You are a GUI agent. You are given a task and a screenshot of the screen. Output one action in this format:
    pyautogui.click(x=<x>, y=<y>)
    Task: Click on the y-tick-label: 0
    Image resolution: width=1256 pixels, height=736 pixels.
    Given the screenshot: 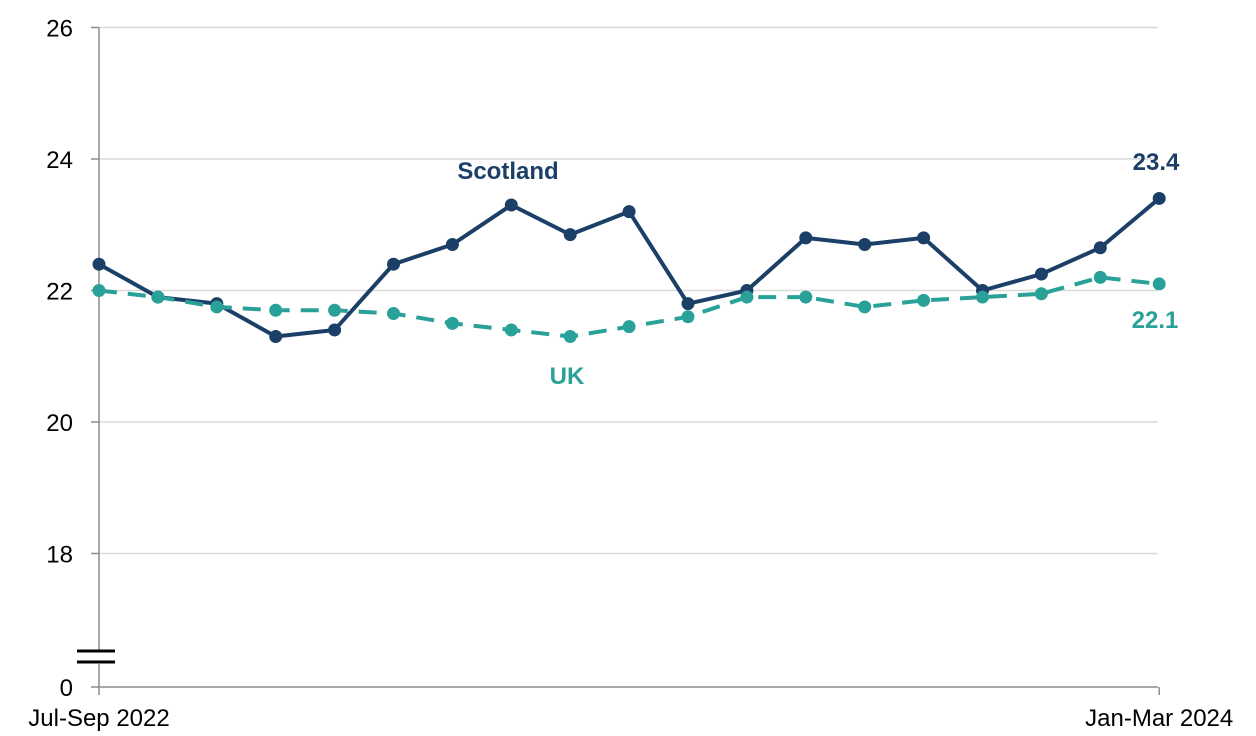 What is the action you would take?
    pyautogui.click(x=66, y=688)
    